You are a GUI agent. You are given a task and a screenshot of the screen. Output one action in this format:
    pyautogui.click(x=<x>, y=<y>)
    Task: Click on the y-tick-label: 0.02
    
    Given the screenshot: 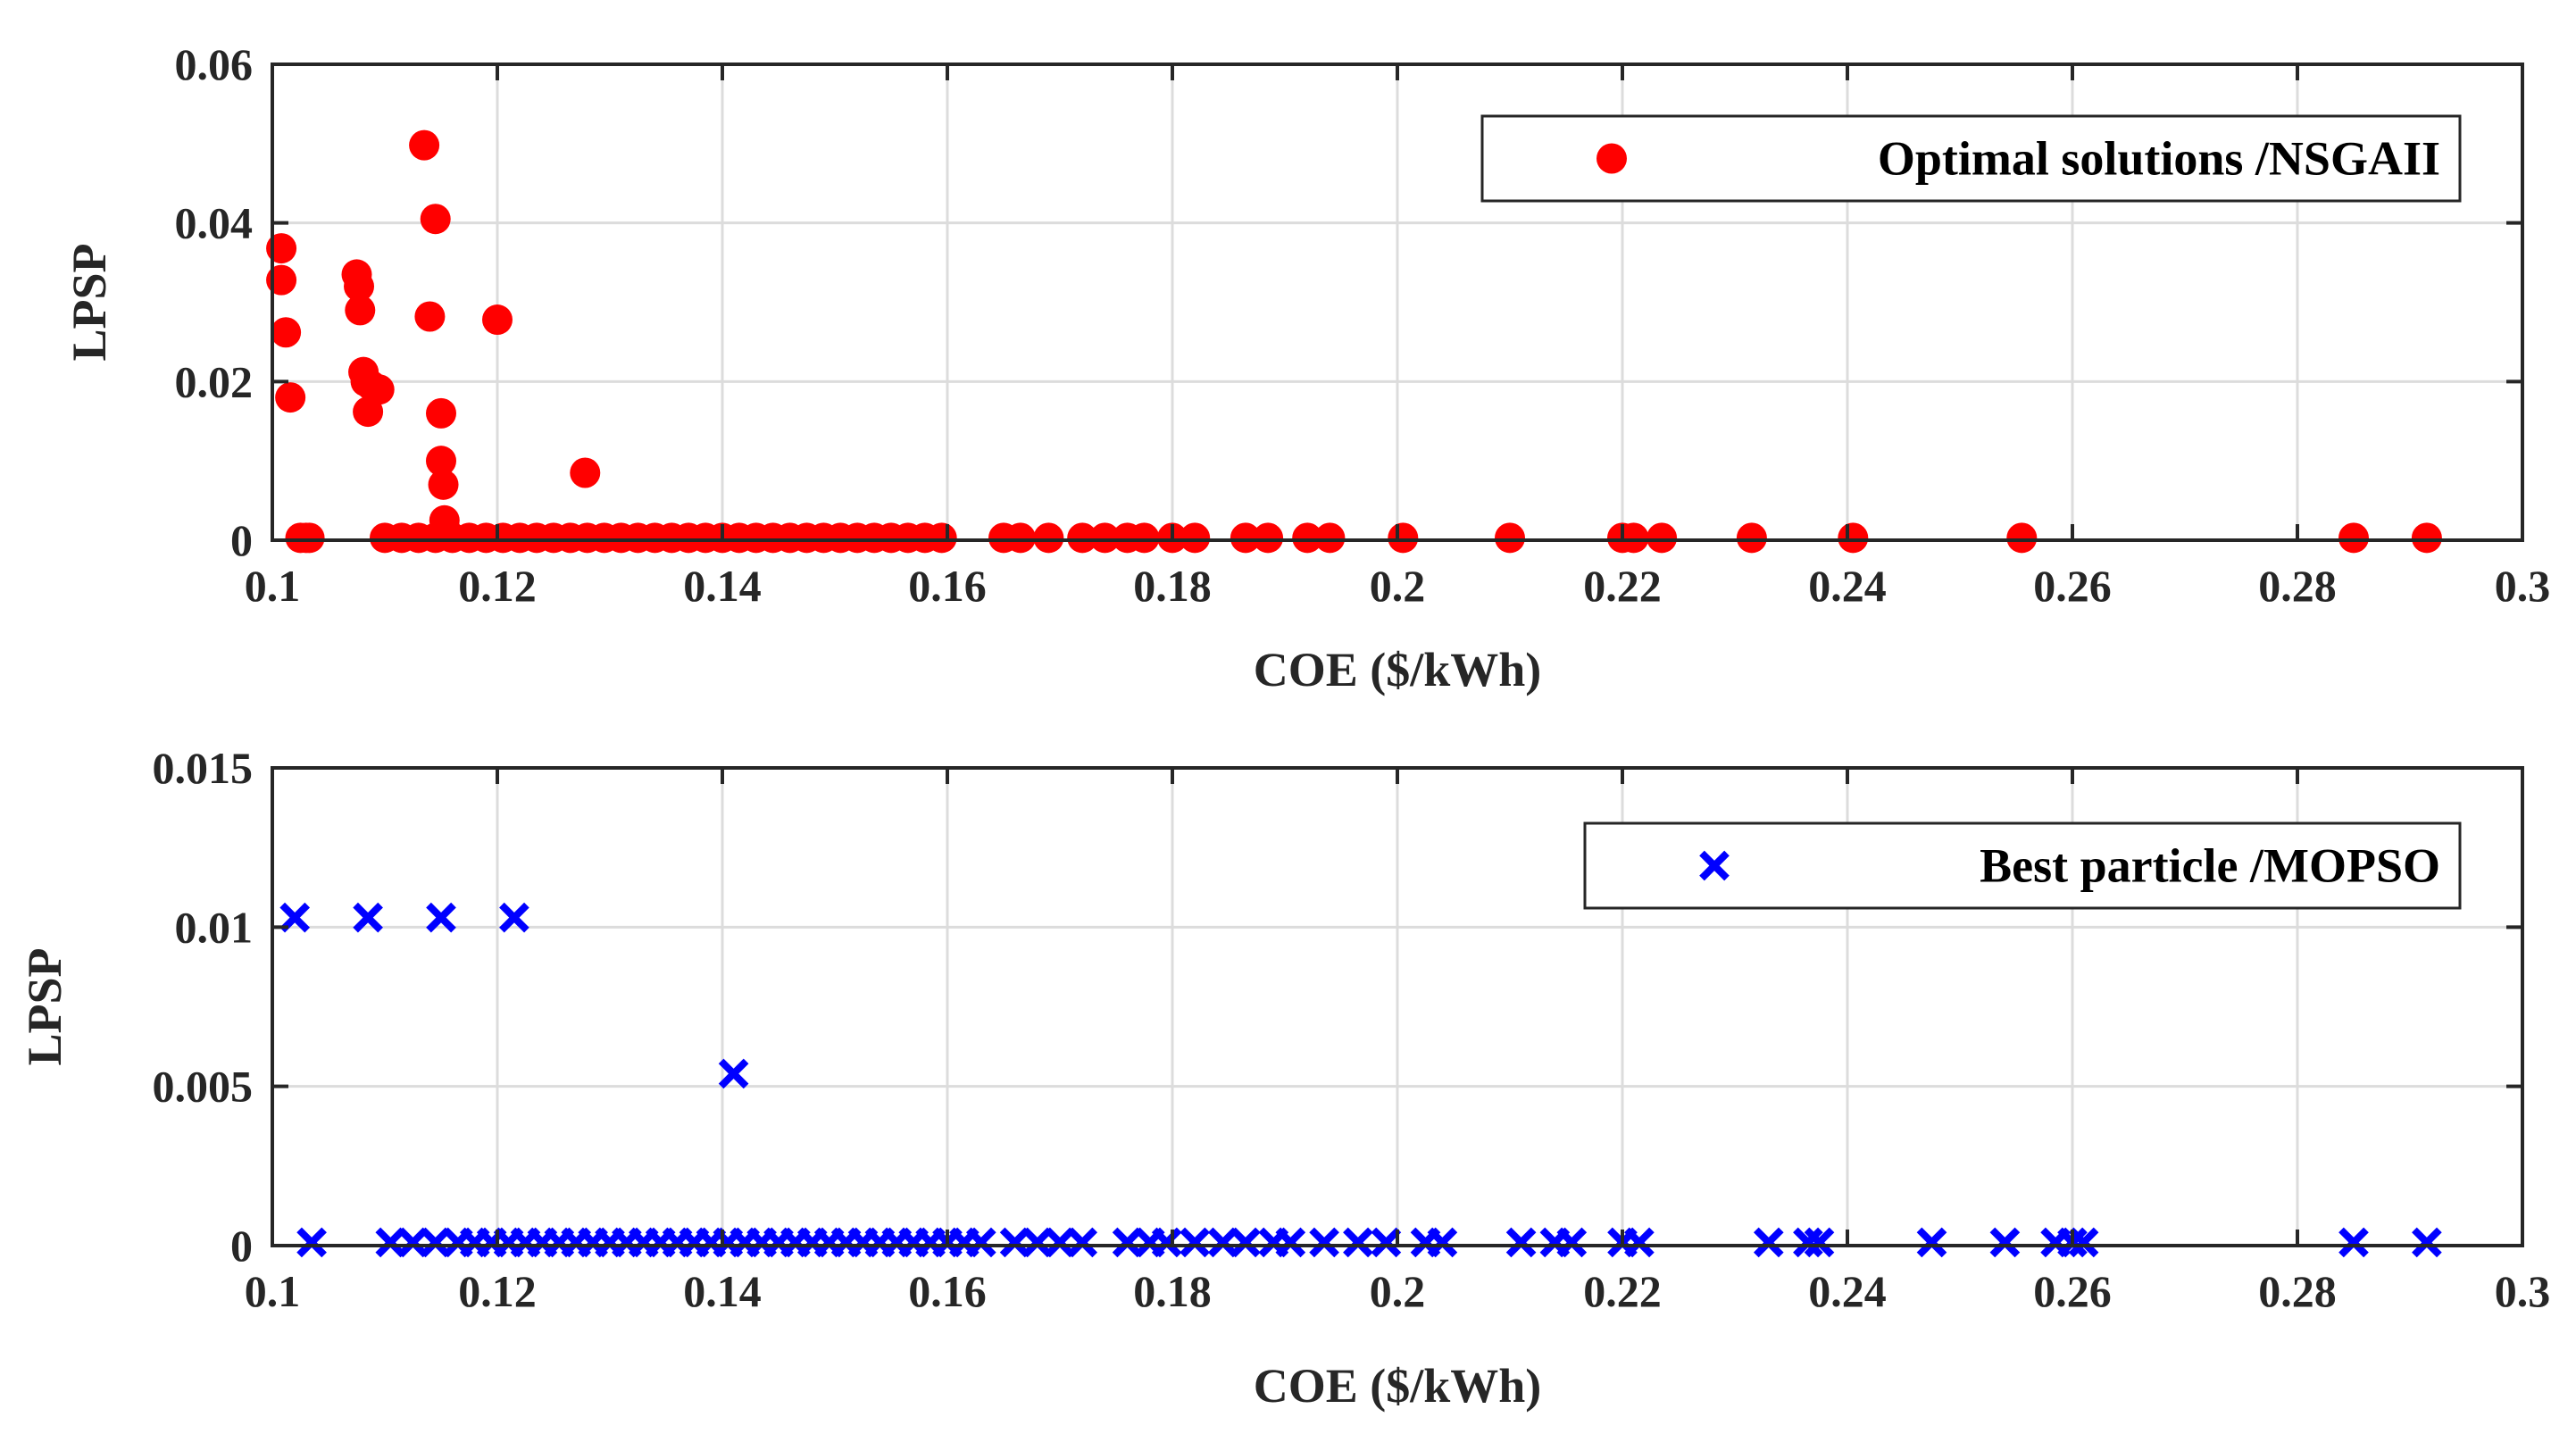 What is the action you would take?
    pyautogui.click(x=214, y=381)
    